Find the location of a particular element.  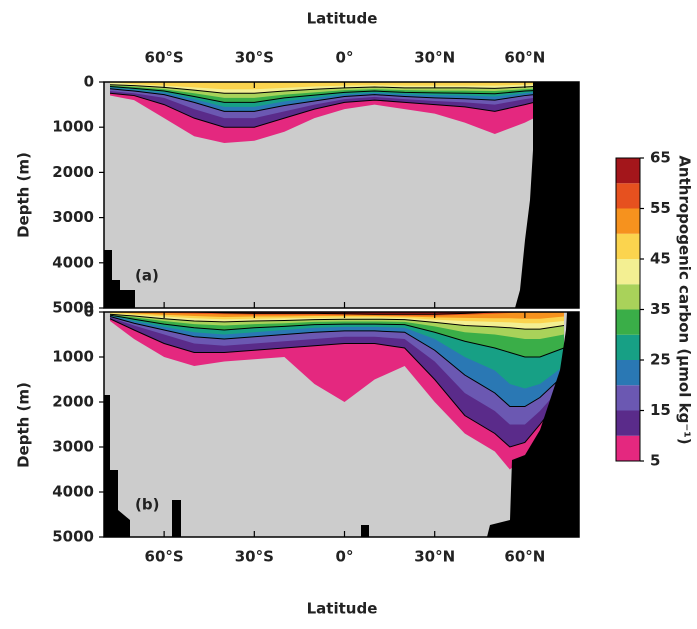

colorbar-tick-label: 65 is located at coordinates (660, 158).